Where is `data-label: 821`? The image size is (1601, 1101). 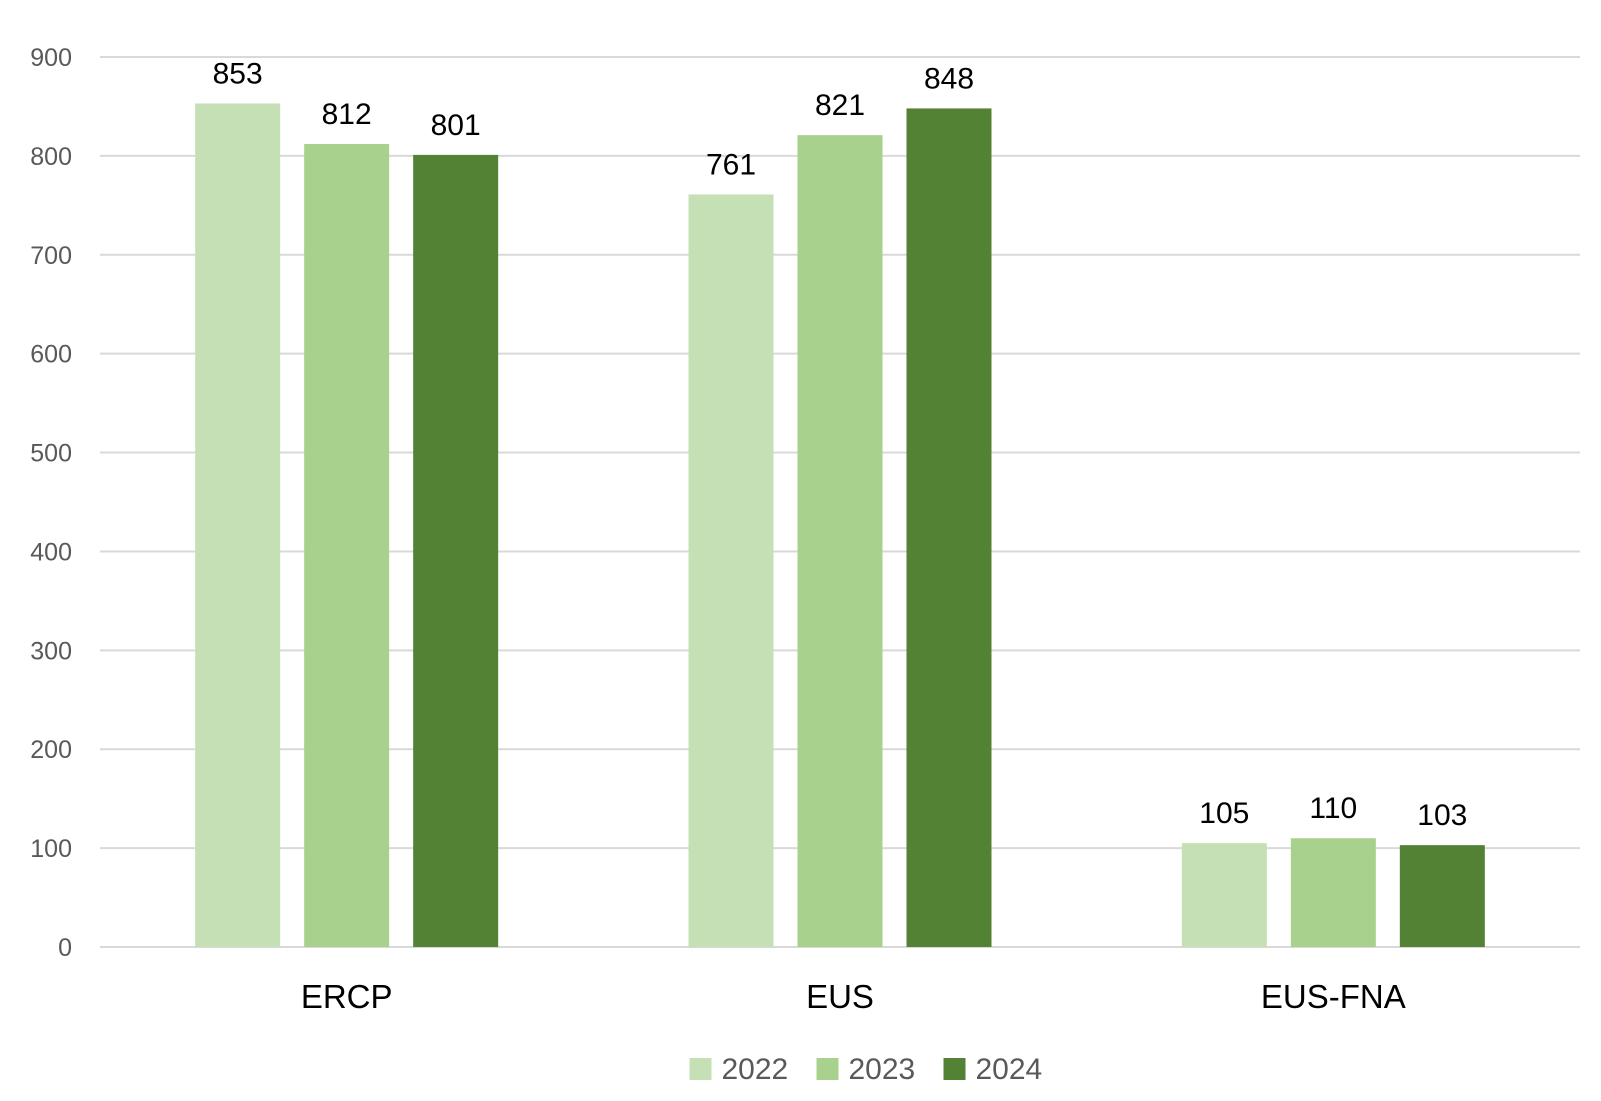
data-label: 821 is located at coordinates (840, 105).